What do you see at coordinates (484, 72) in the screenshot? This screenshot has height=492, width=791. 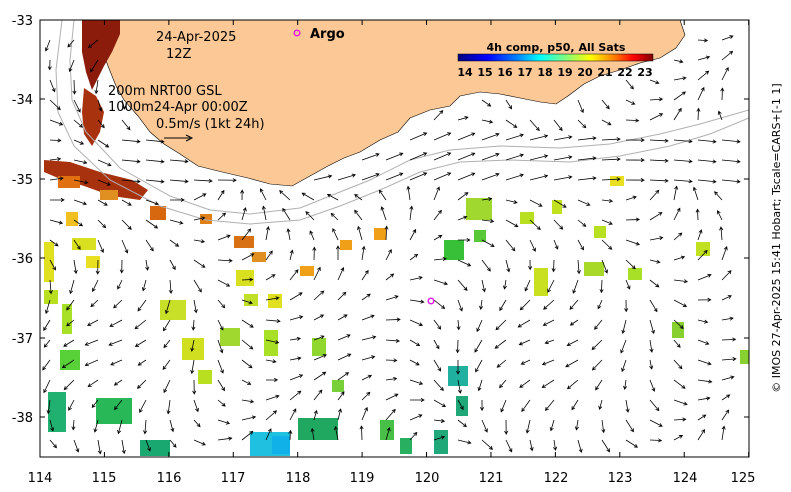 I see `colorbar-tick: 15` at bounding box center [484, 72].